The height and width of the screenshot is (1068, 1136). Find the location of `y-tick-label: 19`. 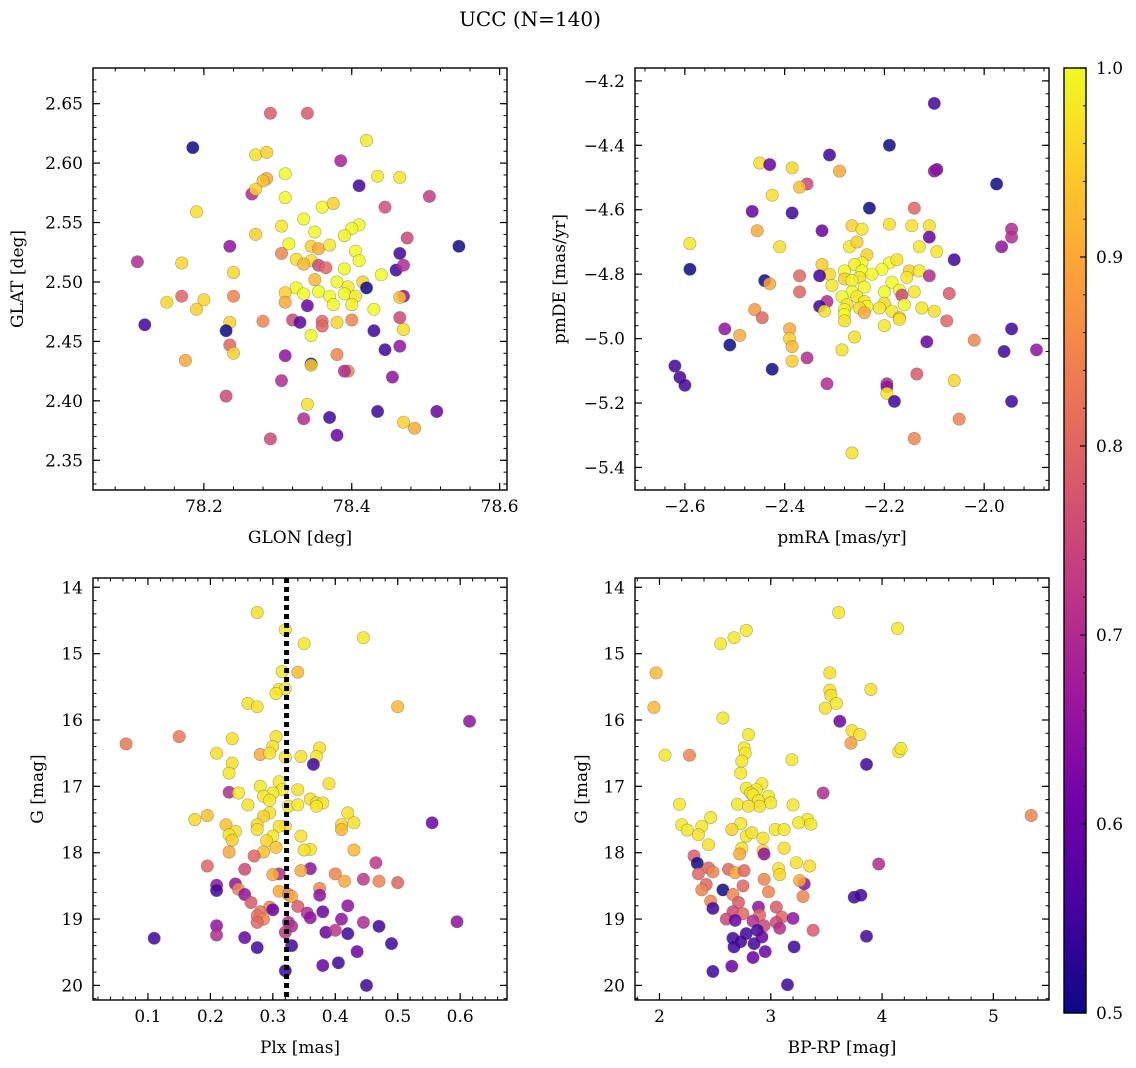

y-tick-label: 19 is located at coordinates (72, 920).